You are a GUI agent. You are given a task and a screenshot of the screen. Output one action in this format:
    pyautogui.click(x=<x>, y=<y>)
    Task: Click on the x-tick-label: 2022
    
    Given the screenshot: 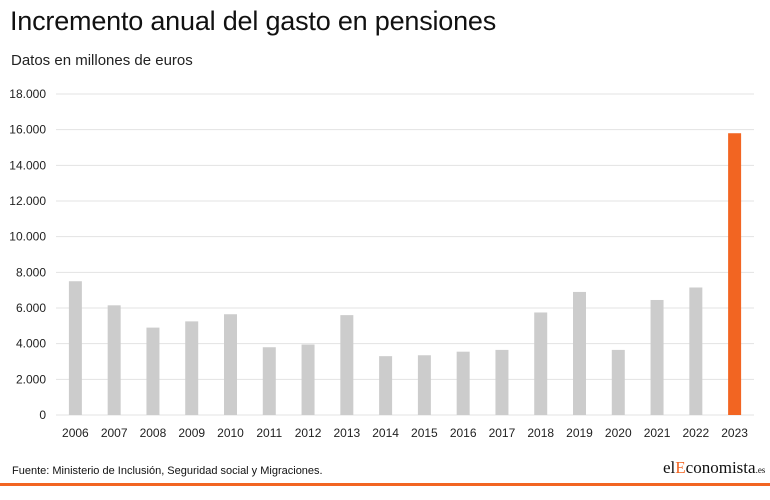 What is the action you would take?
    pyautogui.click(x=695, y=433)
    